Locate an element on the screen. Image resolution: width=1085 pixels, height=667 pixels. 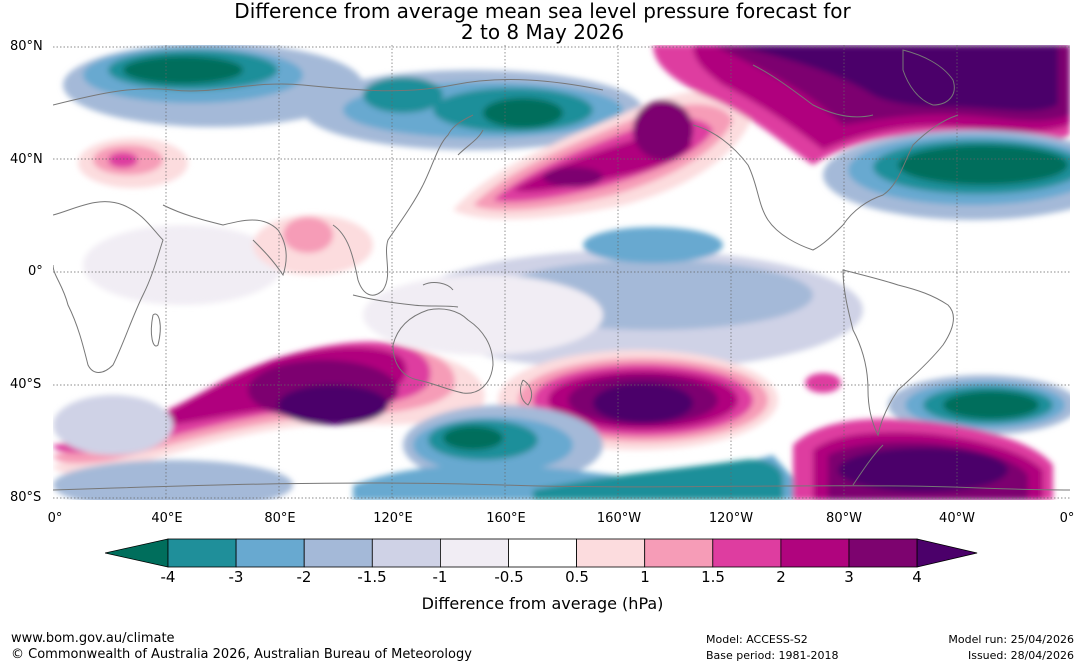
lon-label-160e: 160°E is located at coordinates (506, 518).